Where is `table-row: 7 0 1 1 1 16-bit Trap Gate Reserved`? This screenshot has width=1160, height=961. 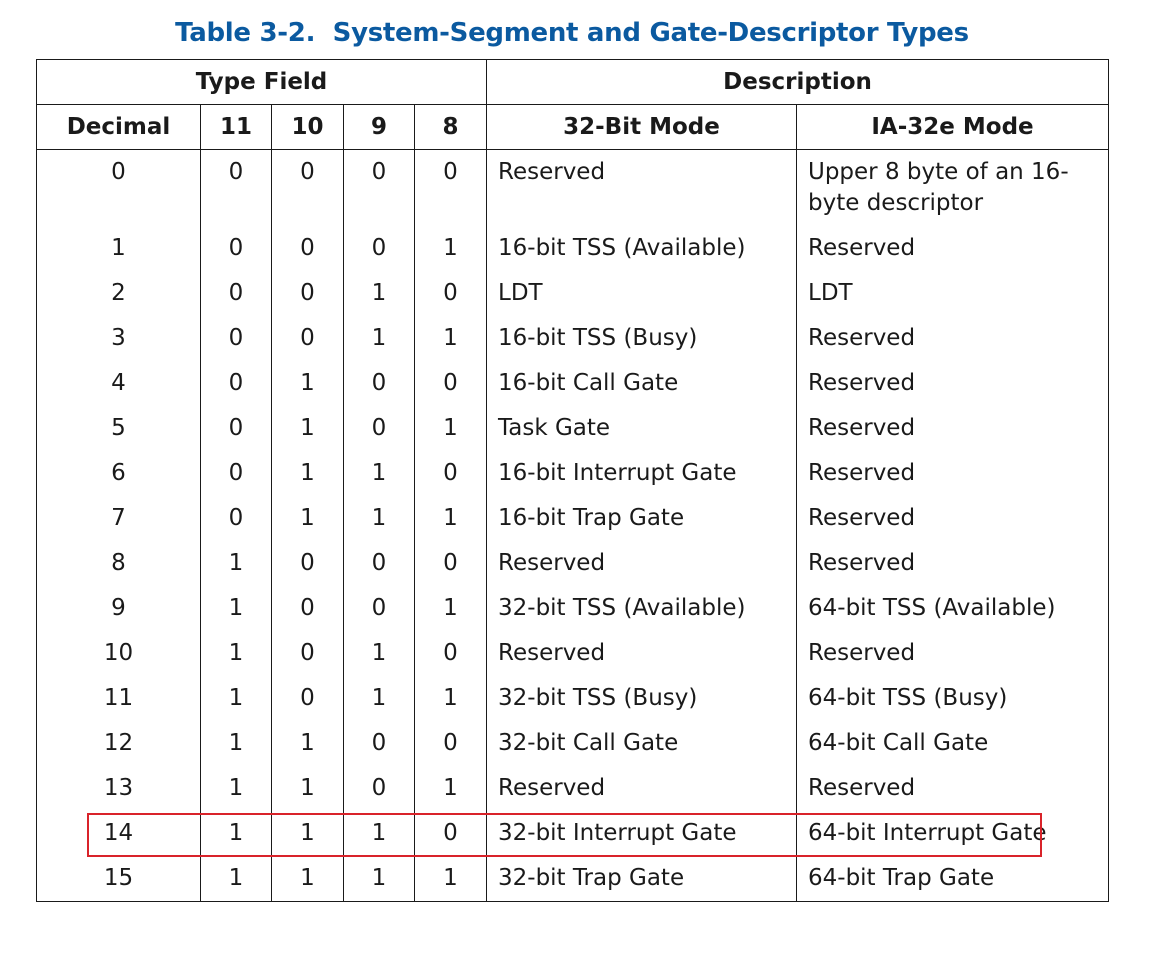 table-row: 7 0 1 1 1 16-bit Trap Gate Reserved is located at coordinates (573, 518).